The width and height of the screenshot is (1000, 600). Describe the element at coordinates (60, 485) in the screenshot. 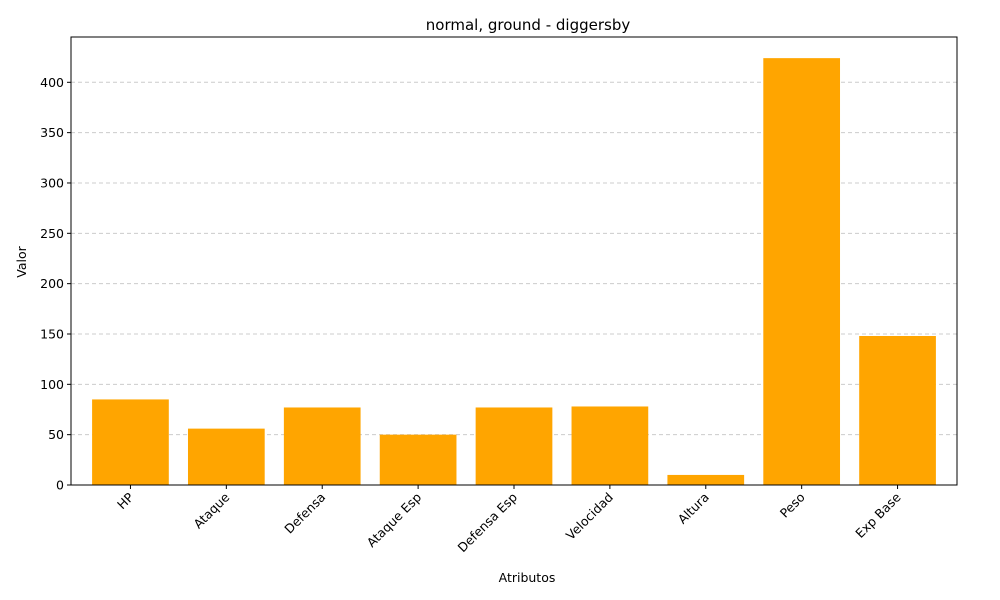

I see `y-tick-label: 0` at that location.